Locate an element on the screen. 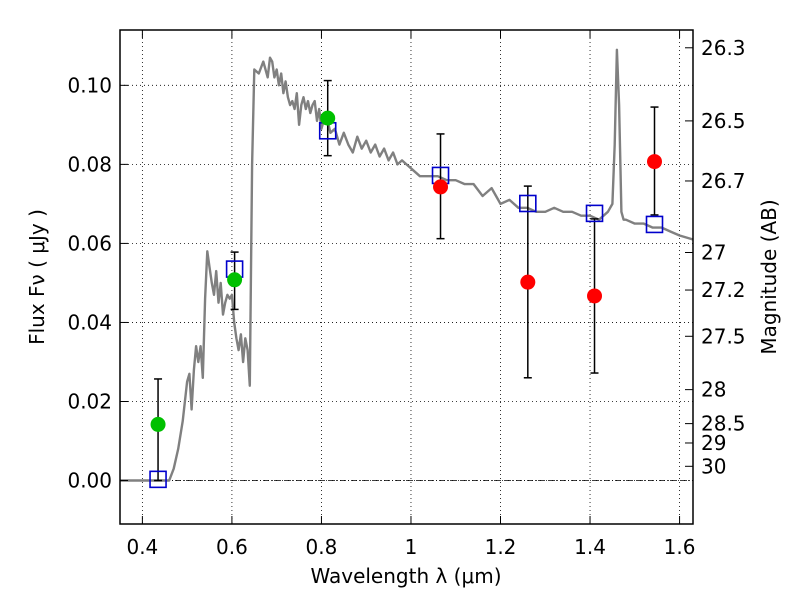 This screenshot has height=604, width=800. y-tick-label: 0.02 is located at coordinates (89, 401).